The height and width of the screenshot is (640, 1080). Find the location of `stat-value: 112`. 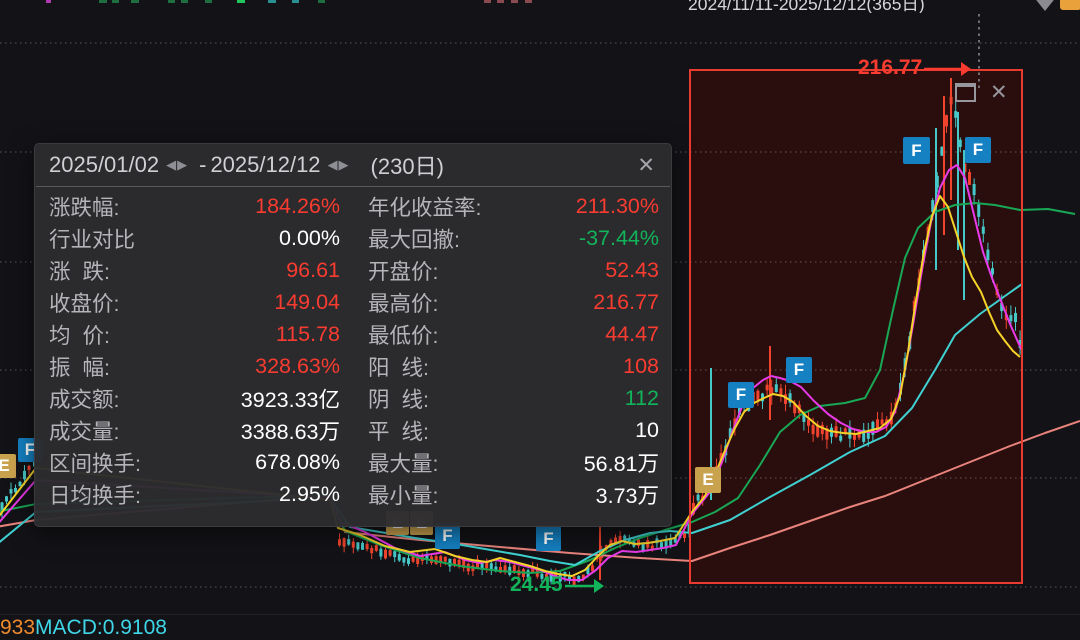

stat-value: 112 is located at coordinates (641, 397).